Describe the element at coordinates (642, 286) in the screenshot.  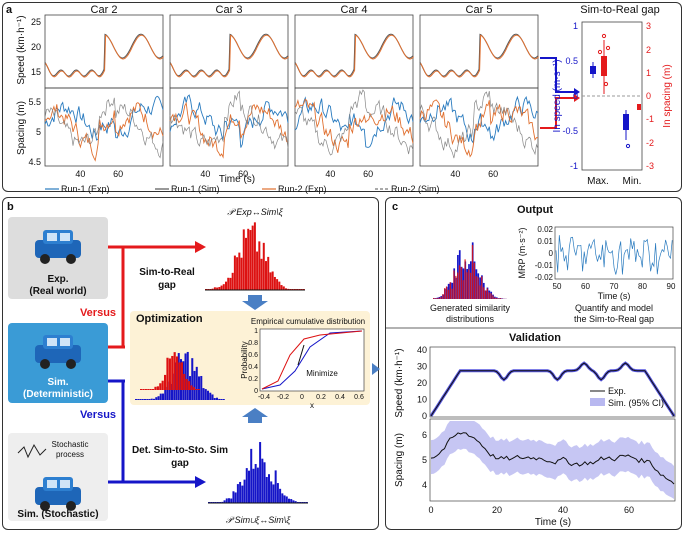
I see `mrp-xtick: 80` at that location.